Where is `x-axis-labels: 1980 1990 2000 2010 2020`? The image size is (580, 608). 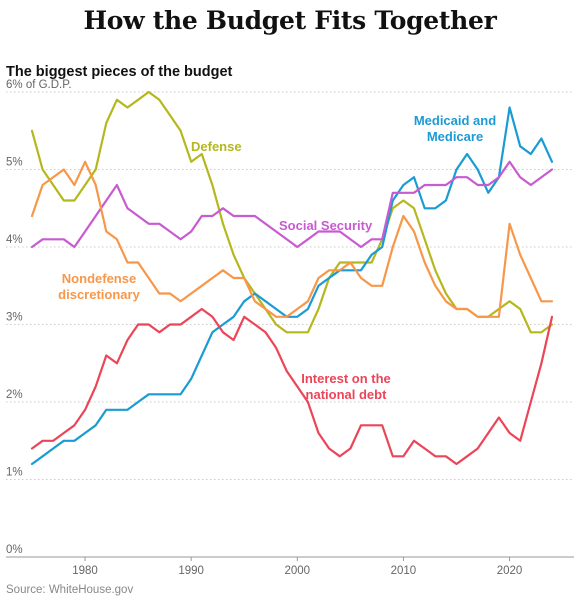 x-axis-labels: 1980 1990 2000 2010 2020 is located at coordinates (297, 567).